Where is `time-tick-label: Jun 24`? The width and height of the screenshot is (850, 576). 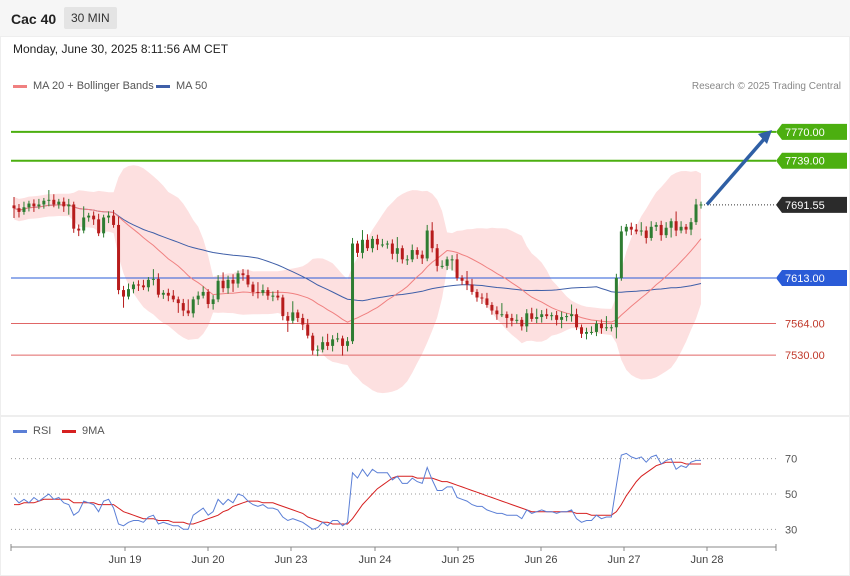
time-tick-label: Jun 24 is located at coordinates (374, 560).